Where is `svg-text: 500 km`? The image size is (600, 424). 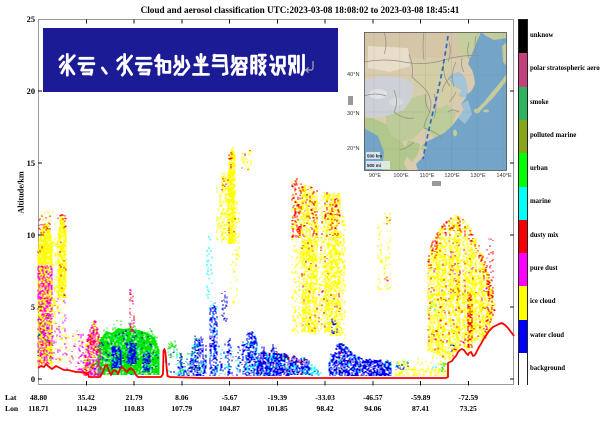
svg-text: 500 km is located at coordinates (374, 156).